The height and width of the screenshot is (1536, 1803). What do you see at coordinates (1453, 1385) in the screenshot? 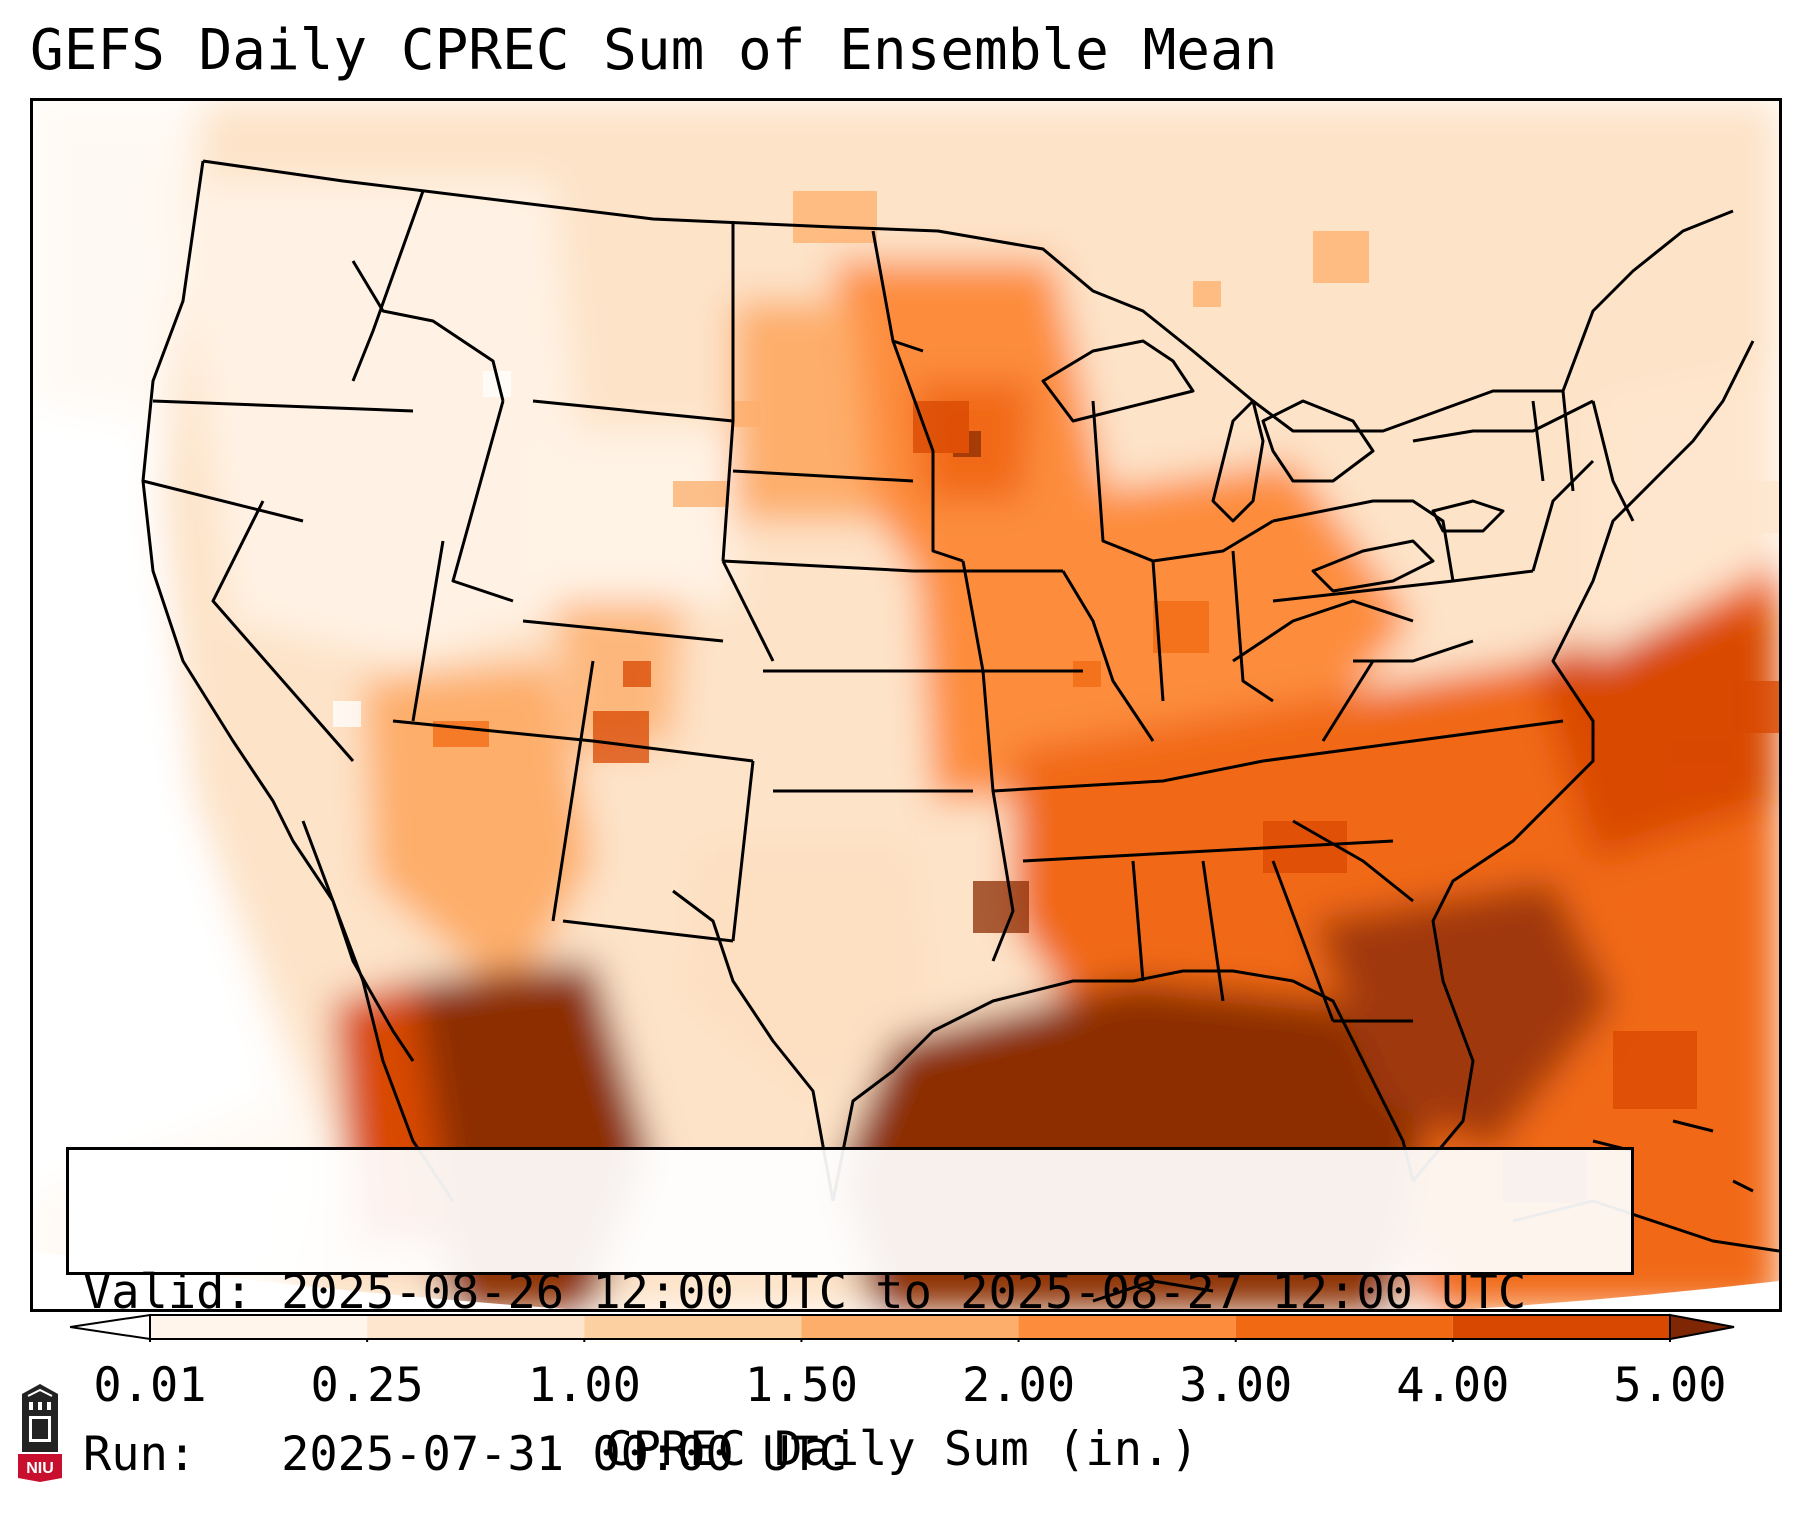
I see `colorbar-tick-label: 4.00` at bounding box center [1453, 1385].